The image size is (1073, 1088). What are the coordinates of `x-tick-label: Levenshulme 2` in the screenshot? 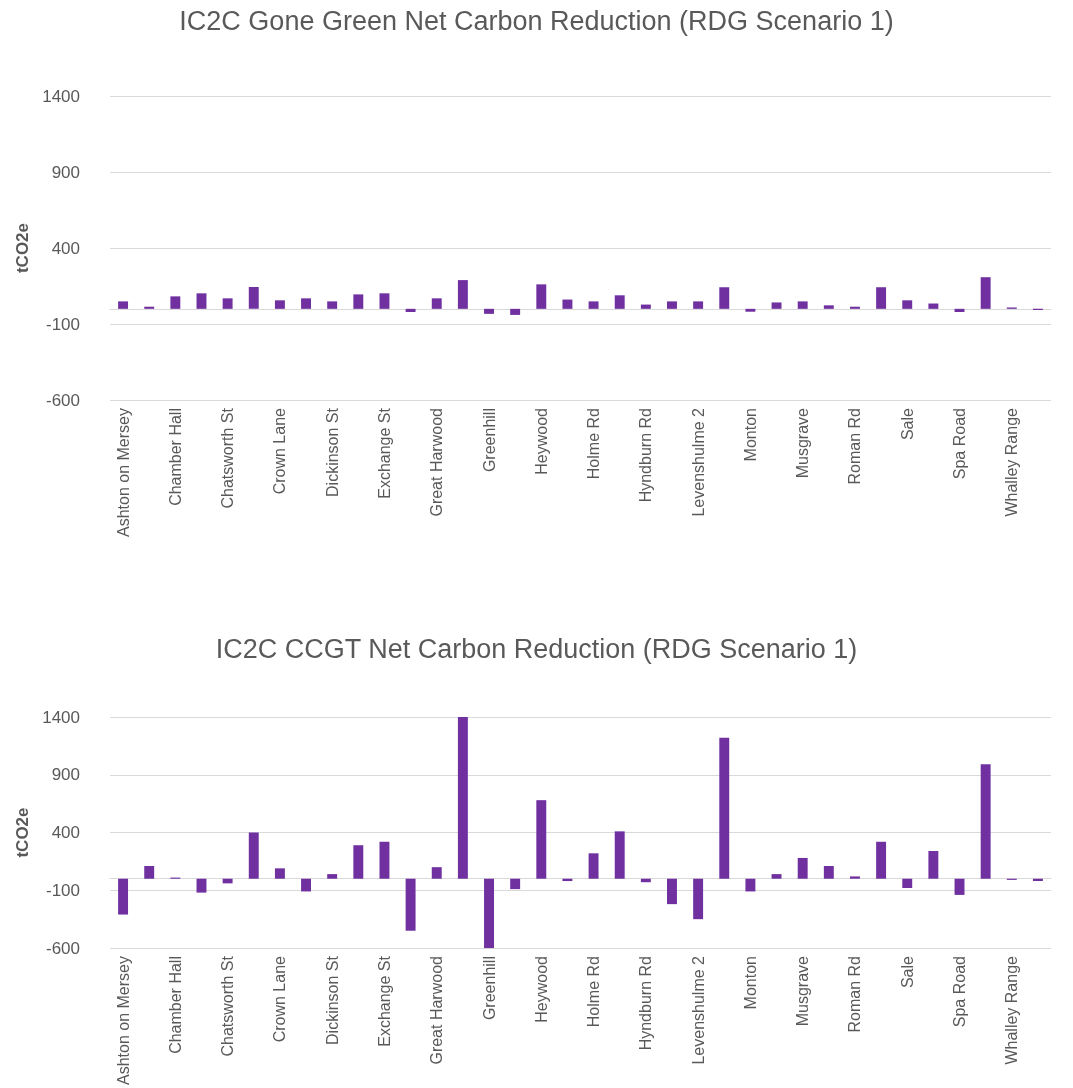 It's located at (698, 462).